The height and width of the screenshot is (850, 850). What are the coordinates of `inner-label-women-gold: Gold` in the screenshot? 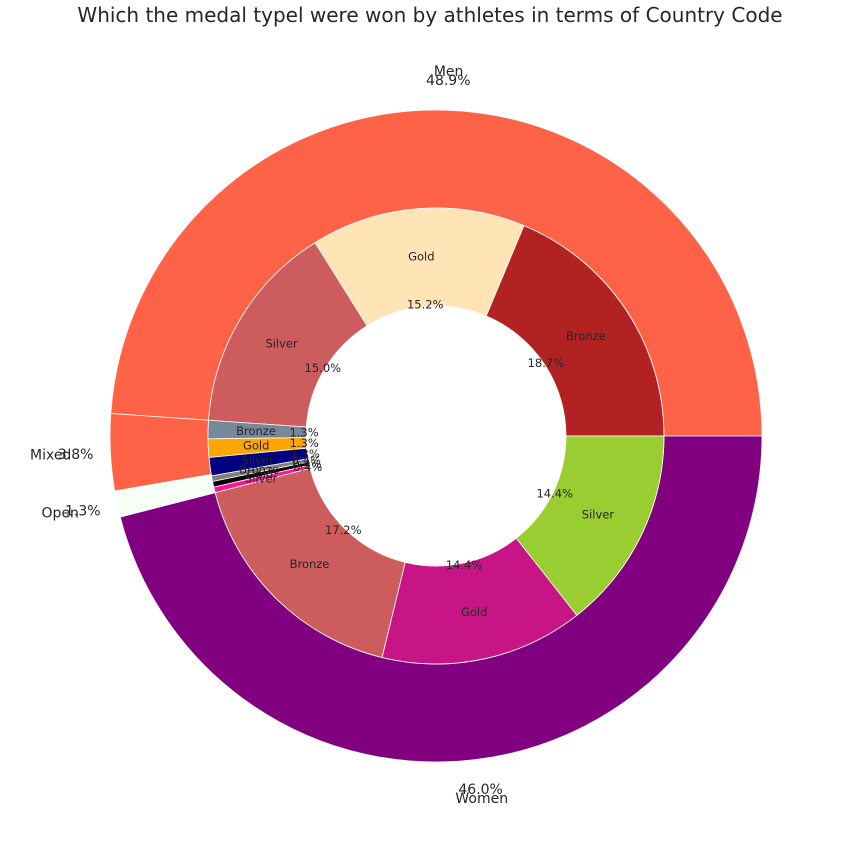 It's located at (474, 612).